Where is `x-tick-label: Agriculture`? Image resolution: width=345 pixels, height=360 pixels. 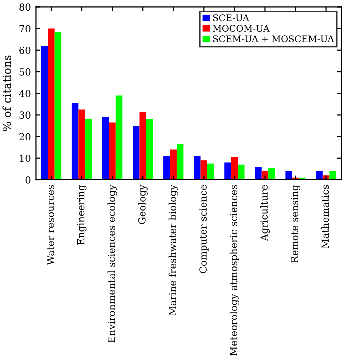 x-tick-label: Agriculture is located at coordinates (265, 213).